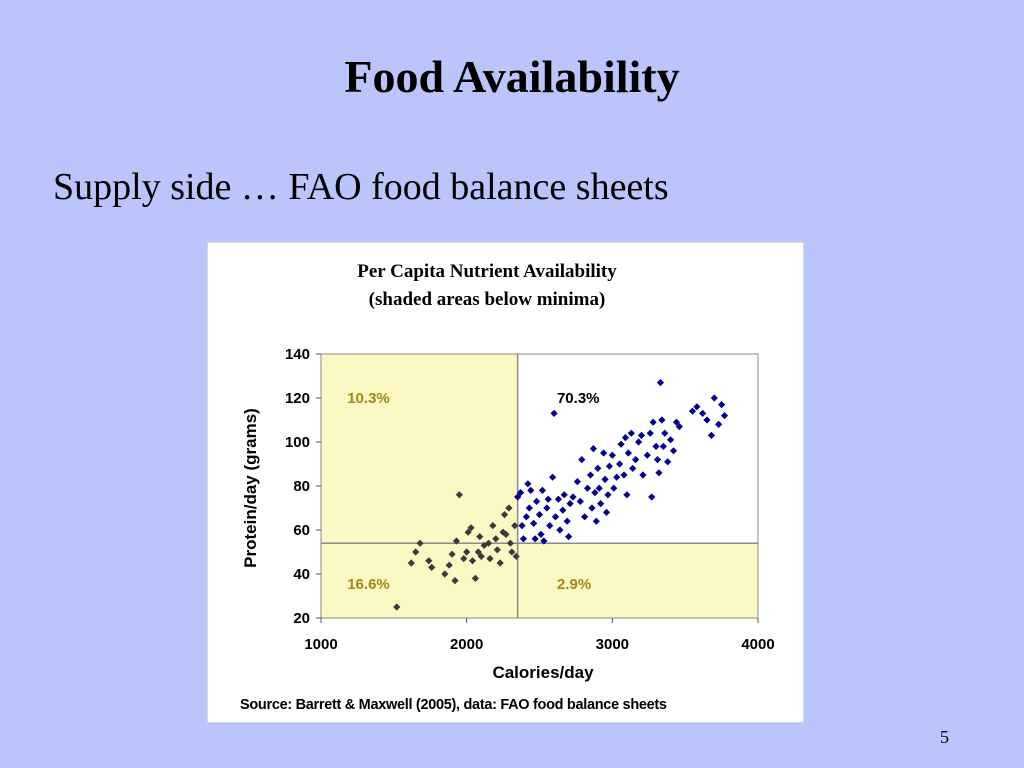 Image resolution: width=1024 pixels, height=768 pixels. Describe the element at coordinates (944, 737) in the screenshot. I see `page-number: 5` at that location.